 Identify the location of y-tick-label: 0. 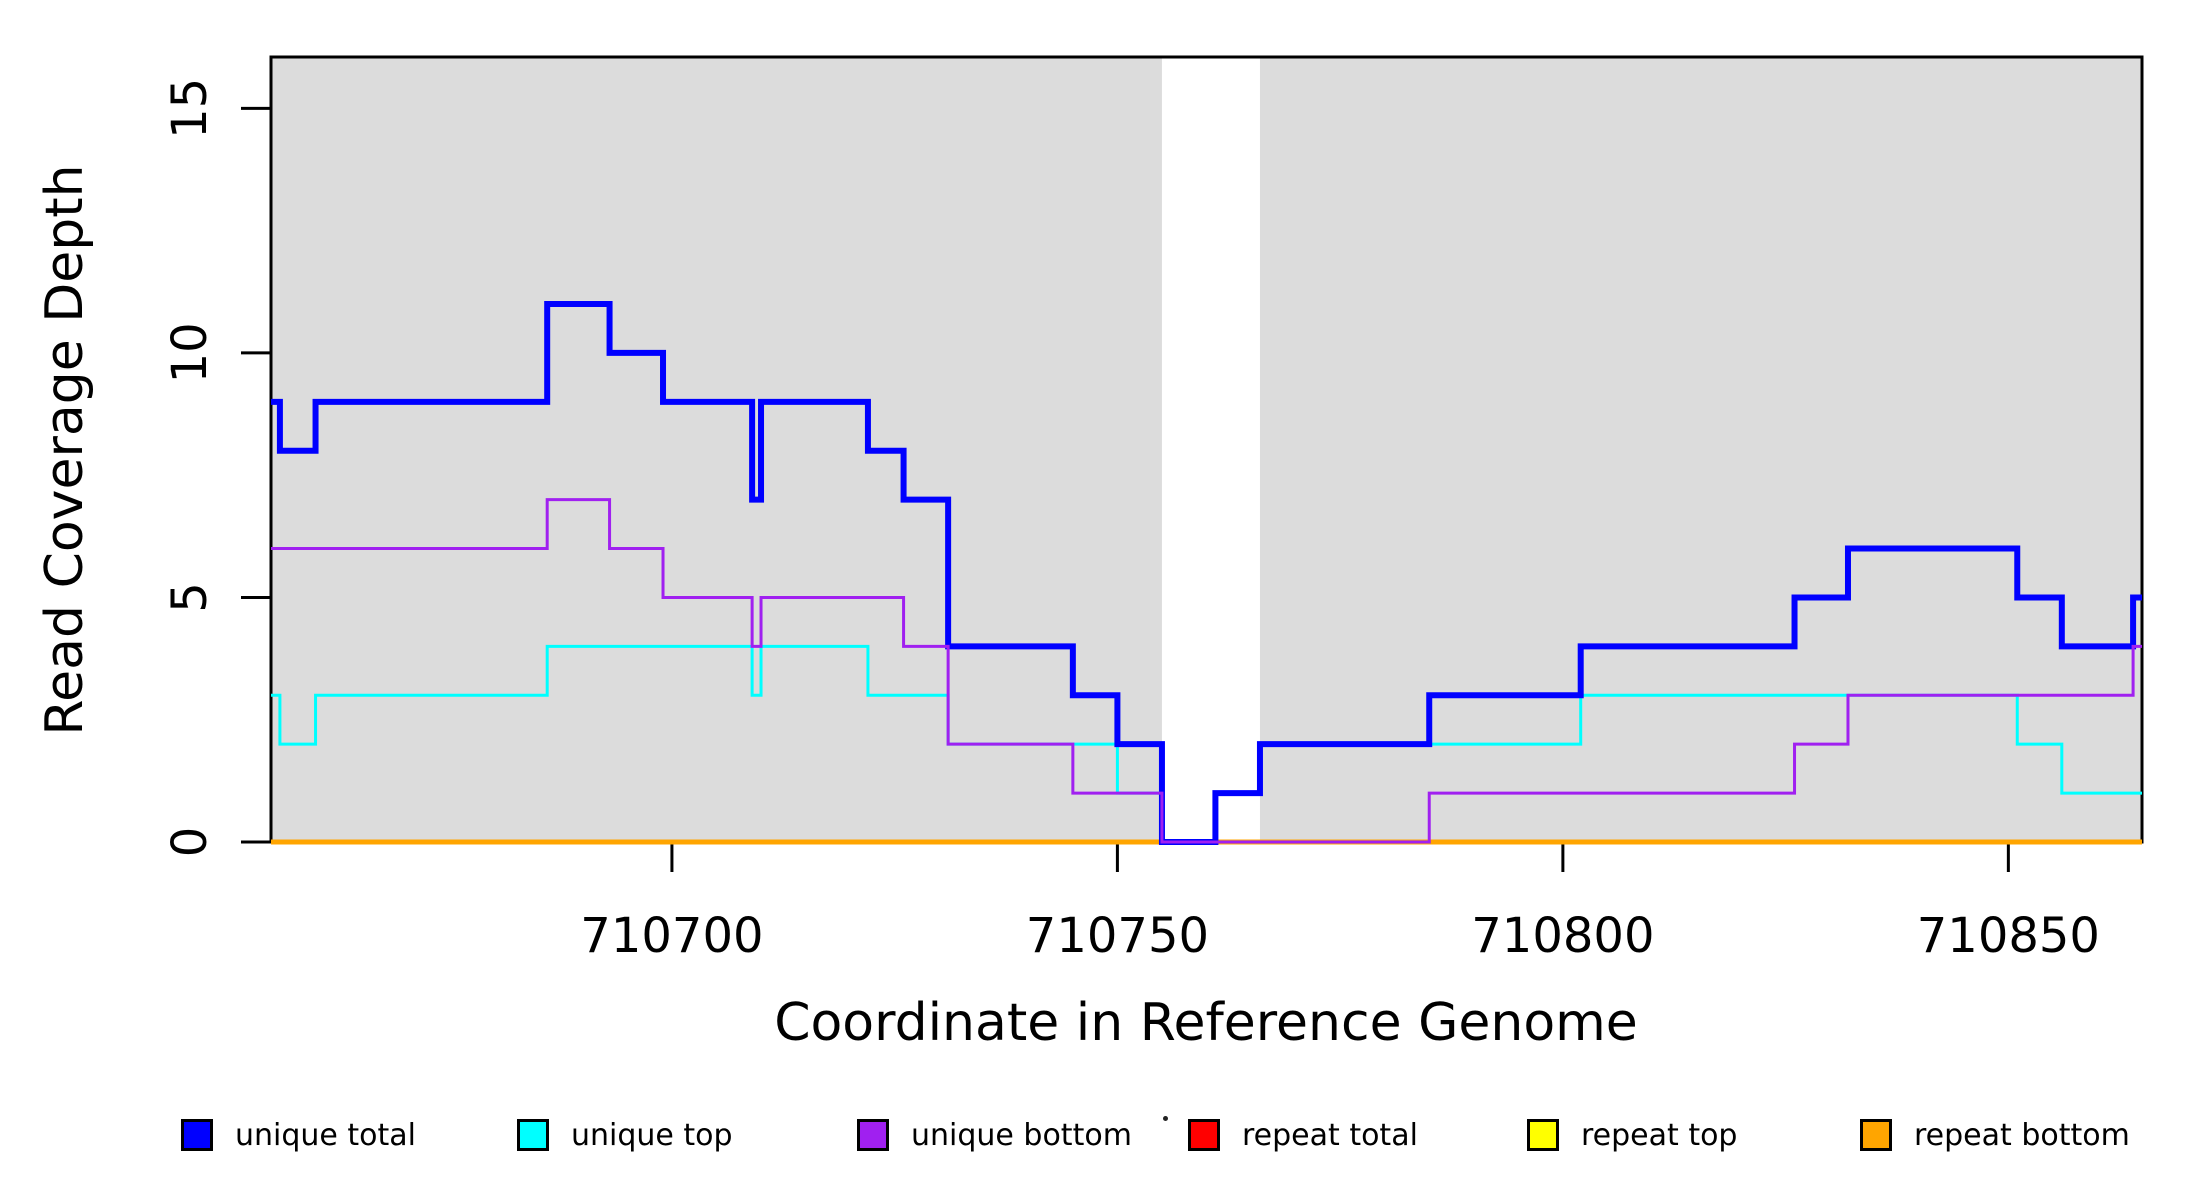
(190, 842).